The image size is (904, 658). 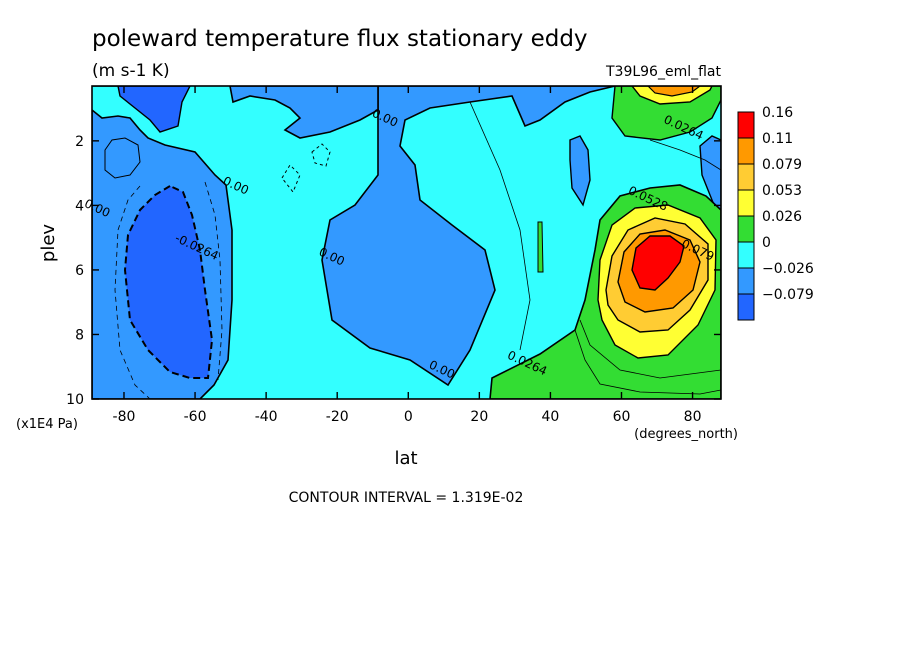 What do you see at coordinates (622, 417) in the screenshot?
I see `x-tick-label: 60` at bounding box center [622, 417].